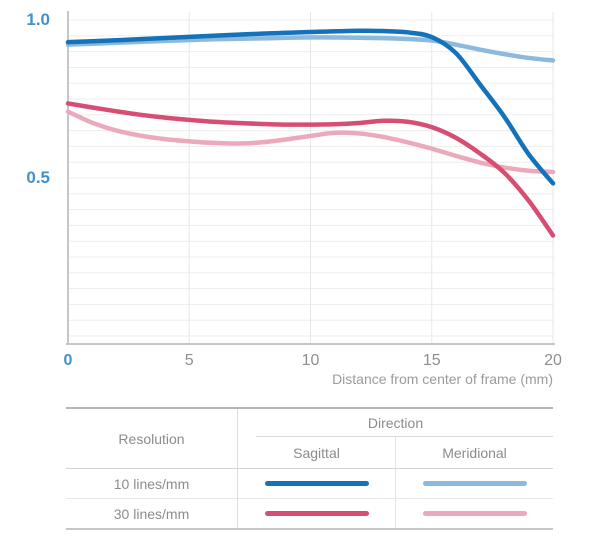 This screenshot has width=604, height=550. Describe the element at coordinates (68, 360) in the screenshot. I see `x-tick-label: 0` at that location.